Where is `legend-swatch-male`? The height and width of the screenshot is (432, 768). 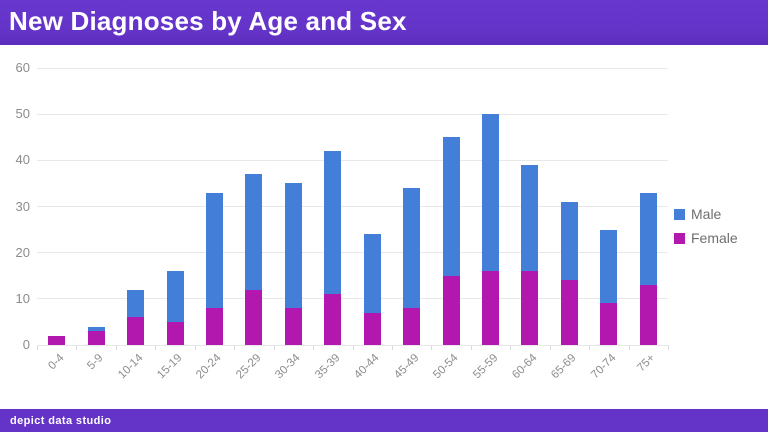 legend-swatch-male is located at coordinates (679, 214).